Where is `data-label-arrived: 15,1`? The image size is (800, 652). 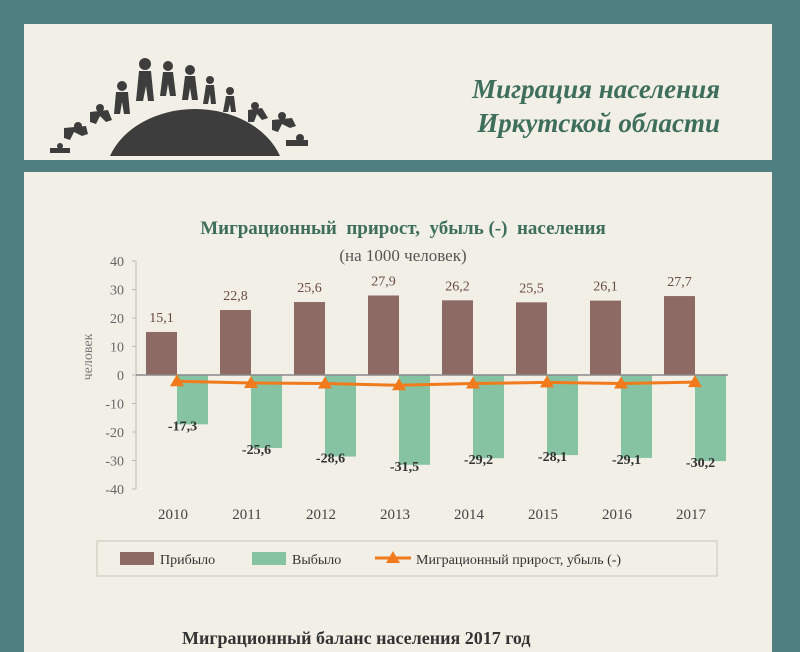 data-label-arrived: 15,1 is located at coordinates (161, 318).